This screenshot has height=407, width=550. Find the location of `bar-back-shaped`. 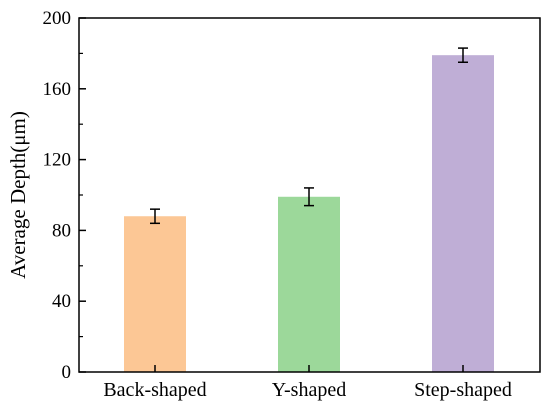

bar-back-shaped is located at coordinates (155, 294).